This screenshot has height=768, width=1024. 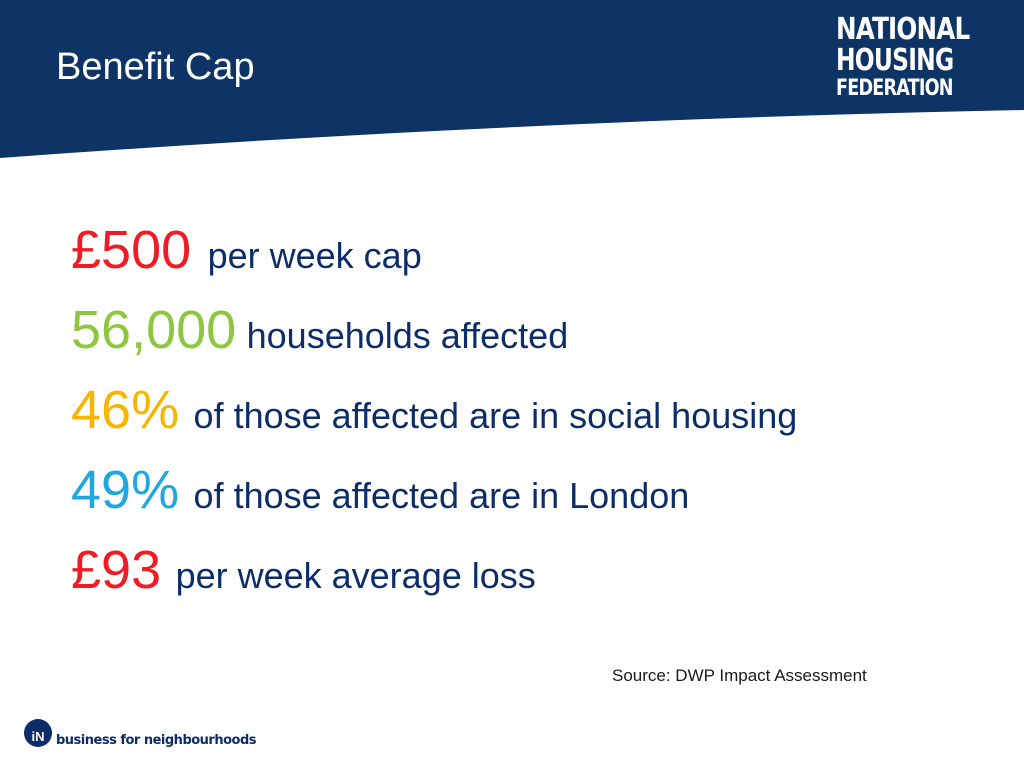 I want to click on source-note: Source: DWP Impact Assessment, so click(x=739, y=675).